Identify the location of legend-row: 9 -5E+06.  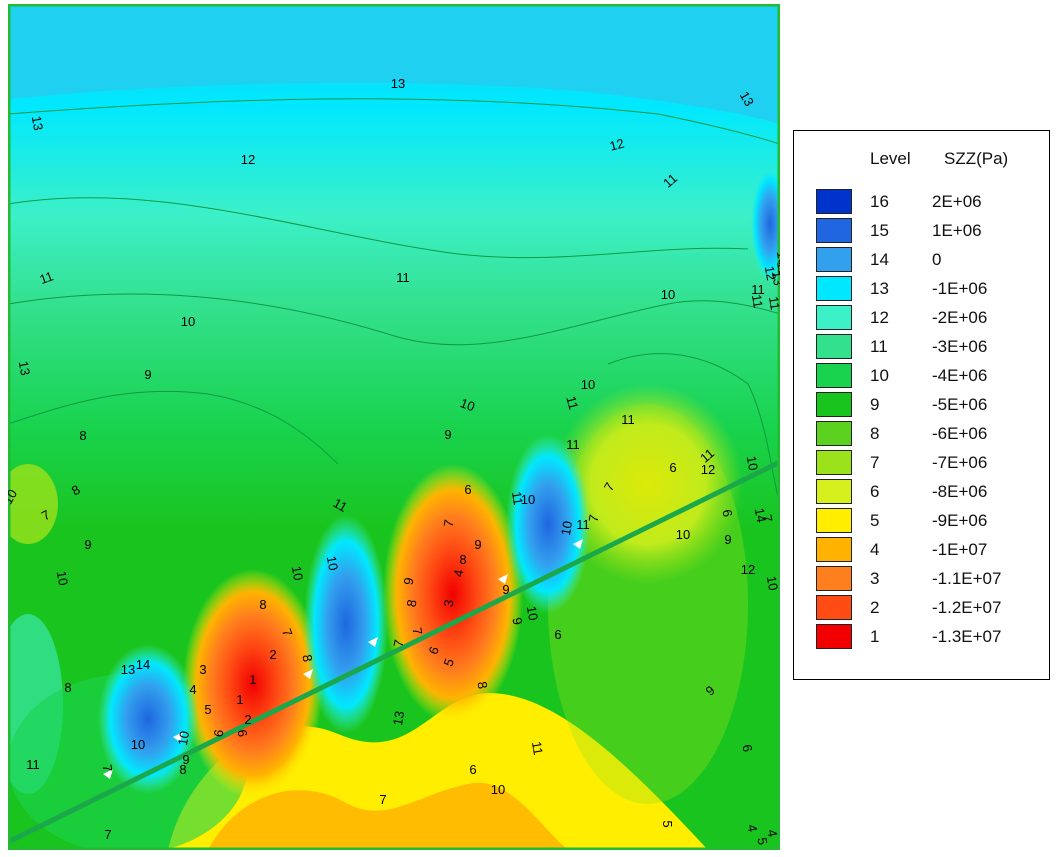
(921, 404).